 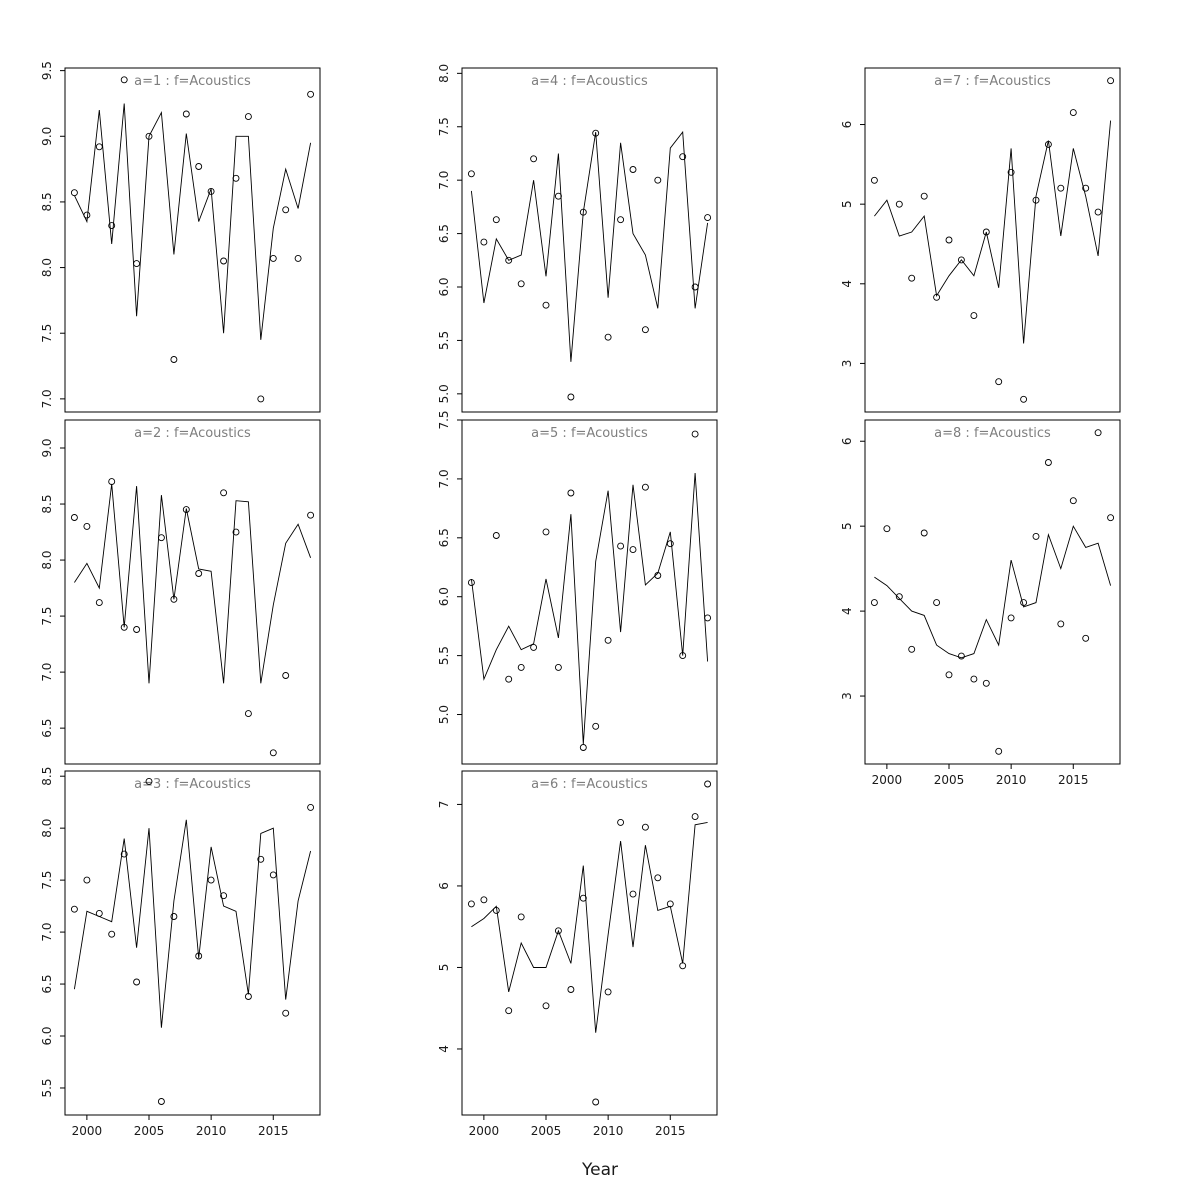 What do you see at coordinates (582, 264) in the screenshot?
I see `chart-panel-a4: a=4 : f=Acoustics 5.0 5.5 6.0 6.5 7.0 7.5 8.0` at bounding box center [582, 264].